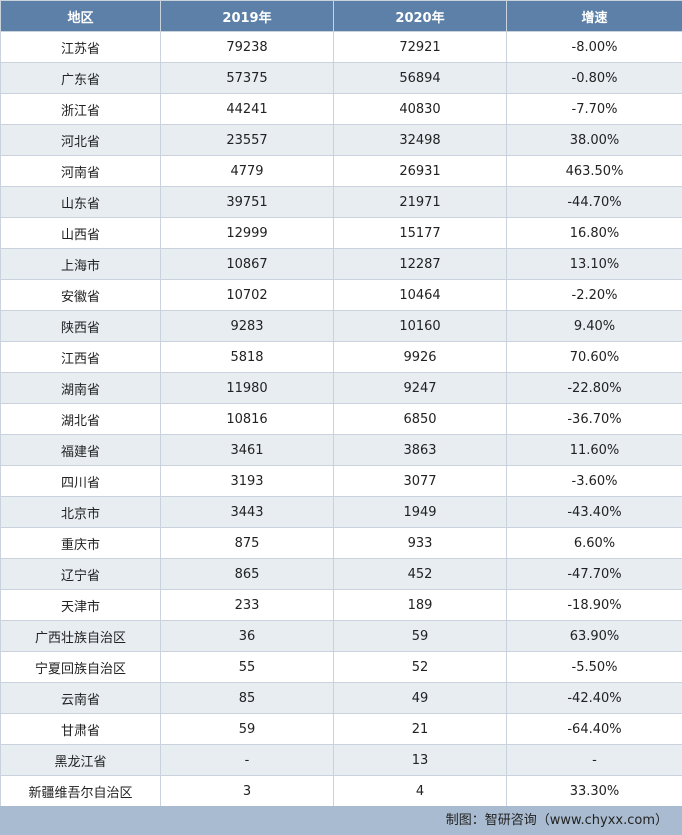 The image size is (682, 835). I want to click on table-row: 福建省 3461 3863 11.60%, so click(341, 450).